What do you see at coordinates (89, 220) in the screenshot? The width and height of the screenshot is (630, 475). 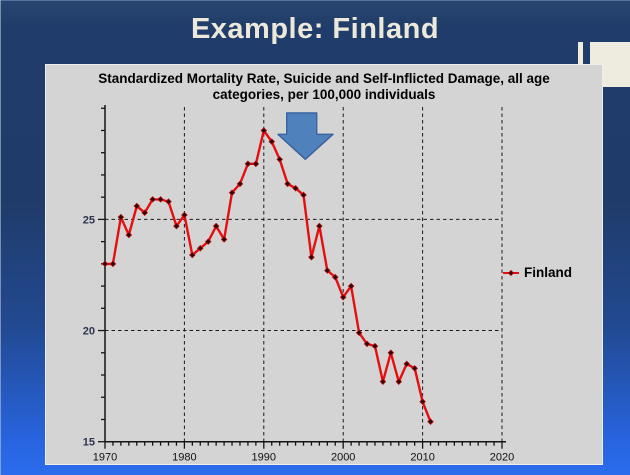 I see `svg-text: 25` at bounding box center [89, 220].